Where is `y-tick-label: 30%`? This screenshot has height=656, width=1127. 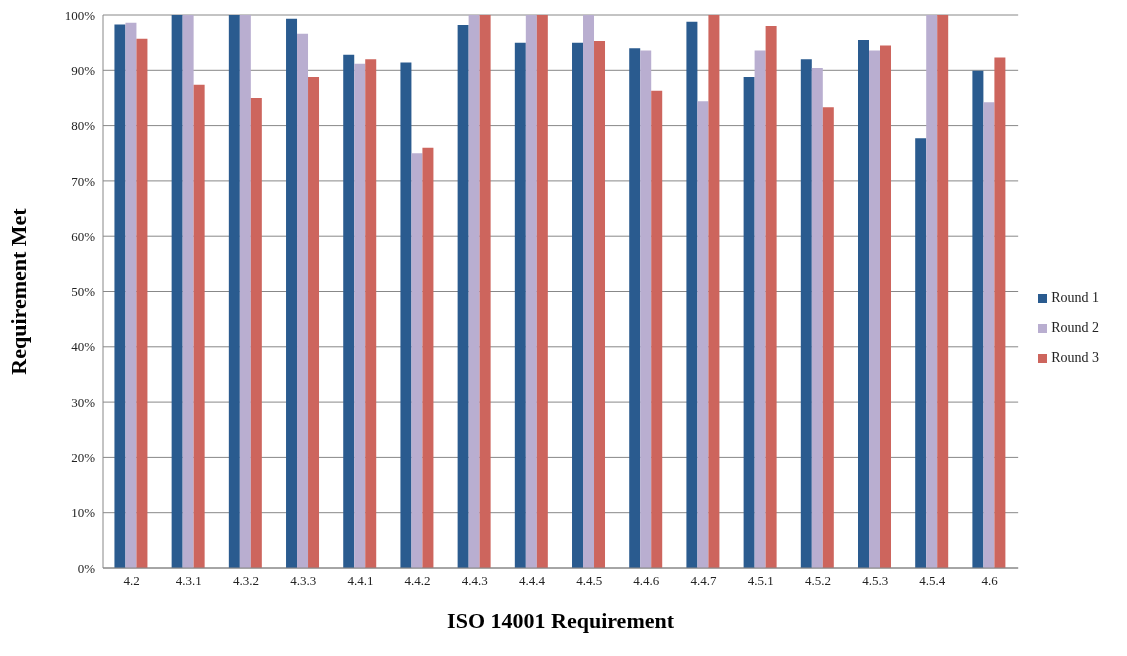 y-tick-label: 30% is located at coordinates (83, 402).